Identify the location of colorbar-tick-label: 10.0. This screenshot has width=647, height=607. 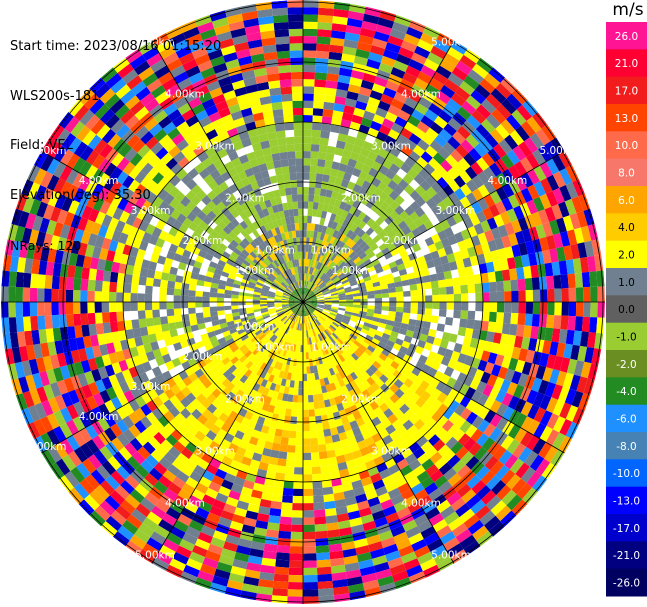
(626, 146).